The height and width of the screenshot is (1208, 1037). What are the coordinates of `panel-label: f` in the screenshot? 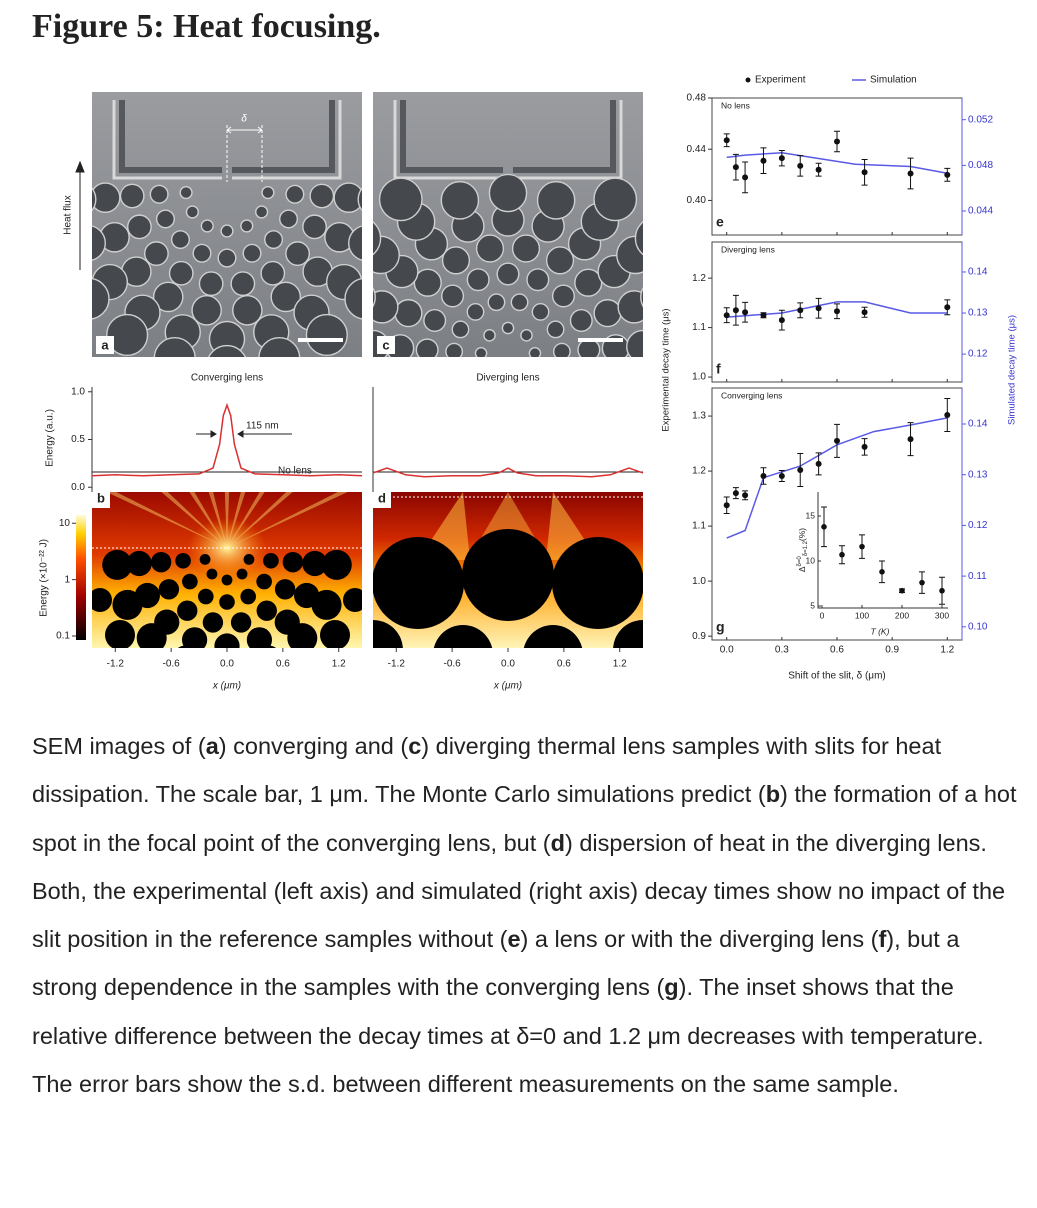 It's located at (718, 369).